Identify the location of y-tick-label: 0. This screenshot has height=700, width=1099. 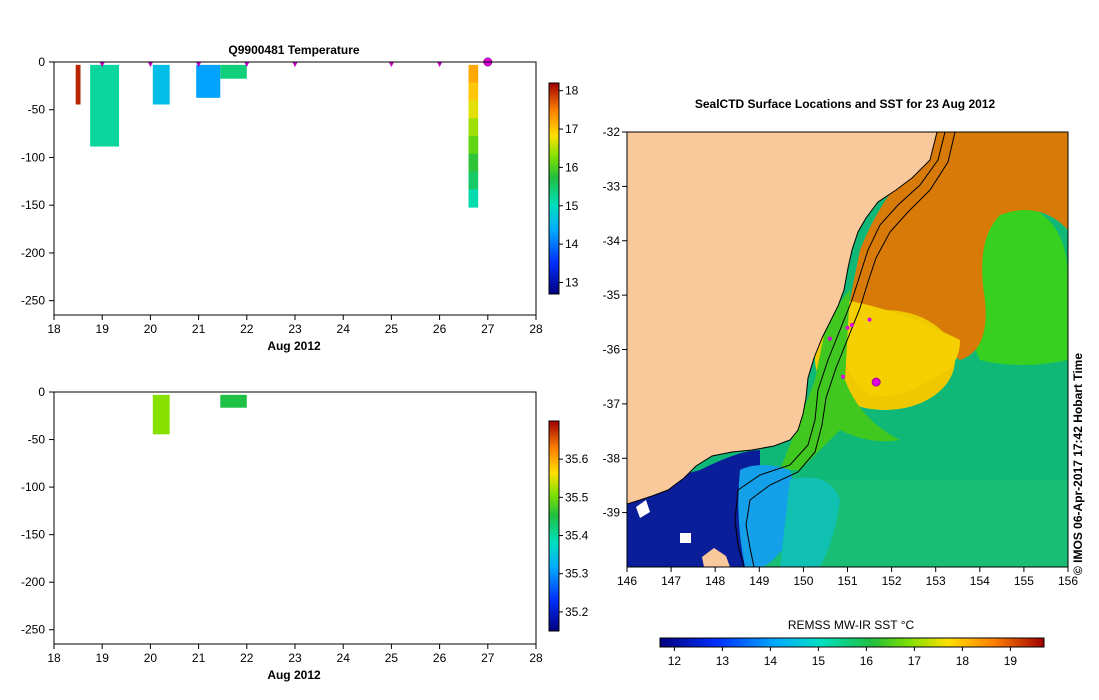
(41, 62).